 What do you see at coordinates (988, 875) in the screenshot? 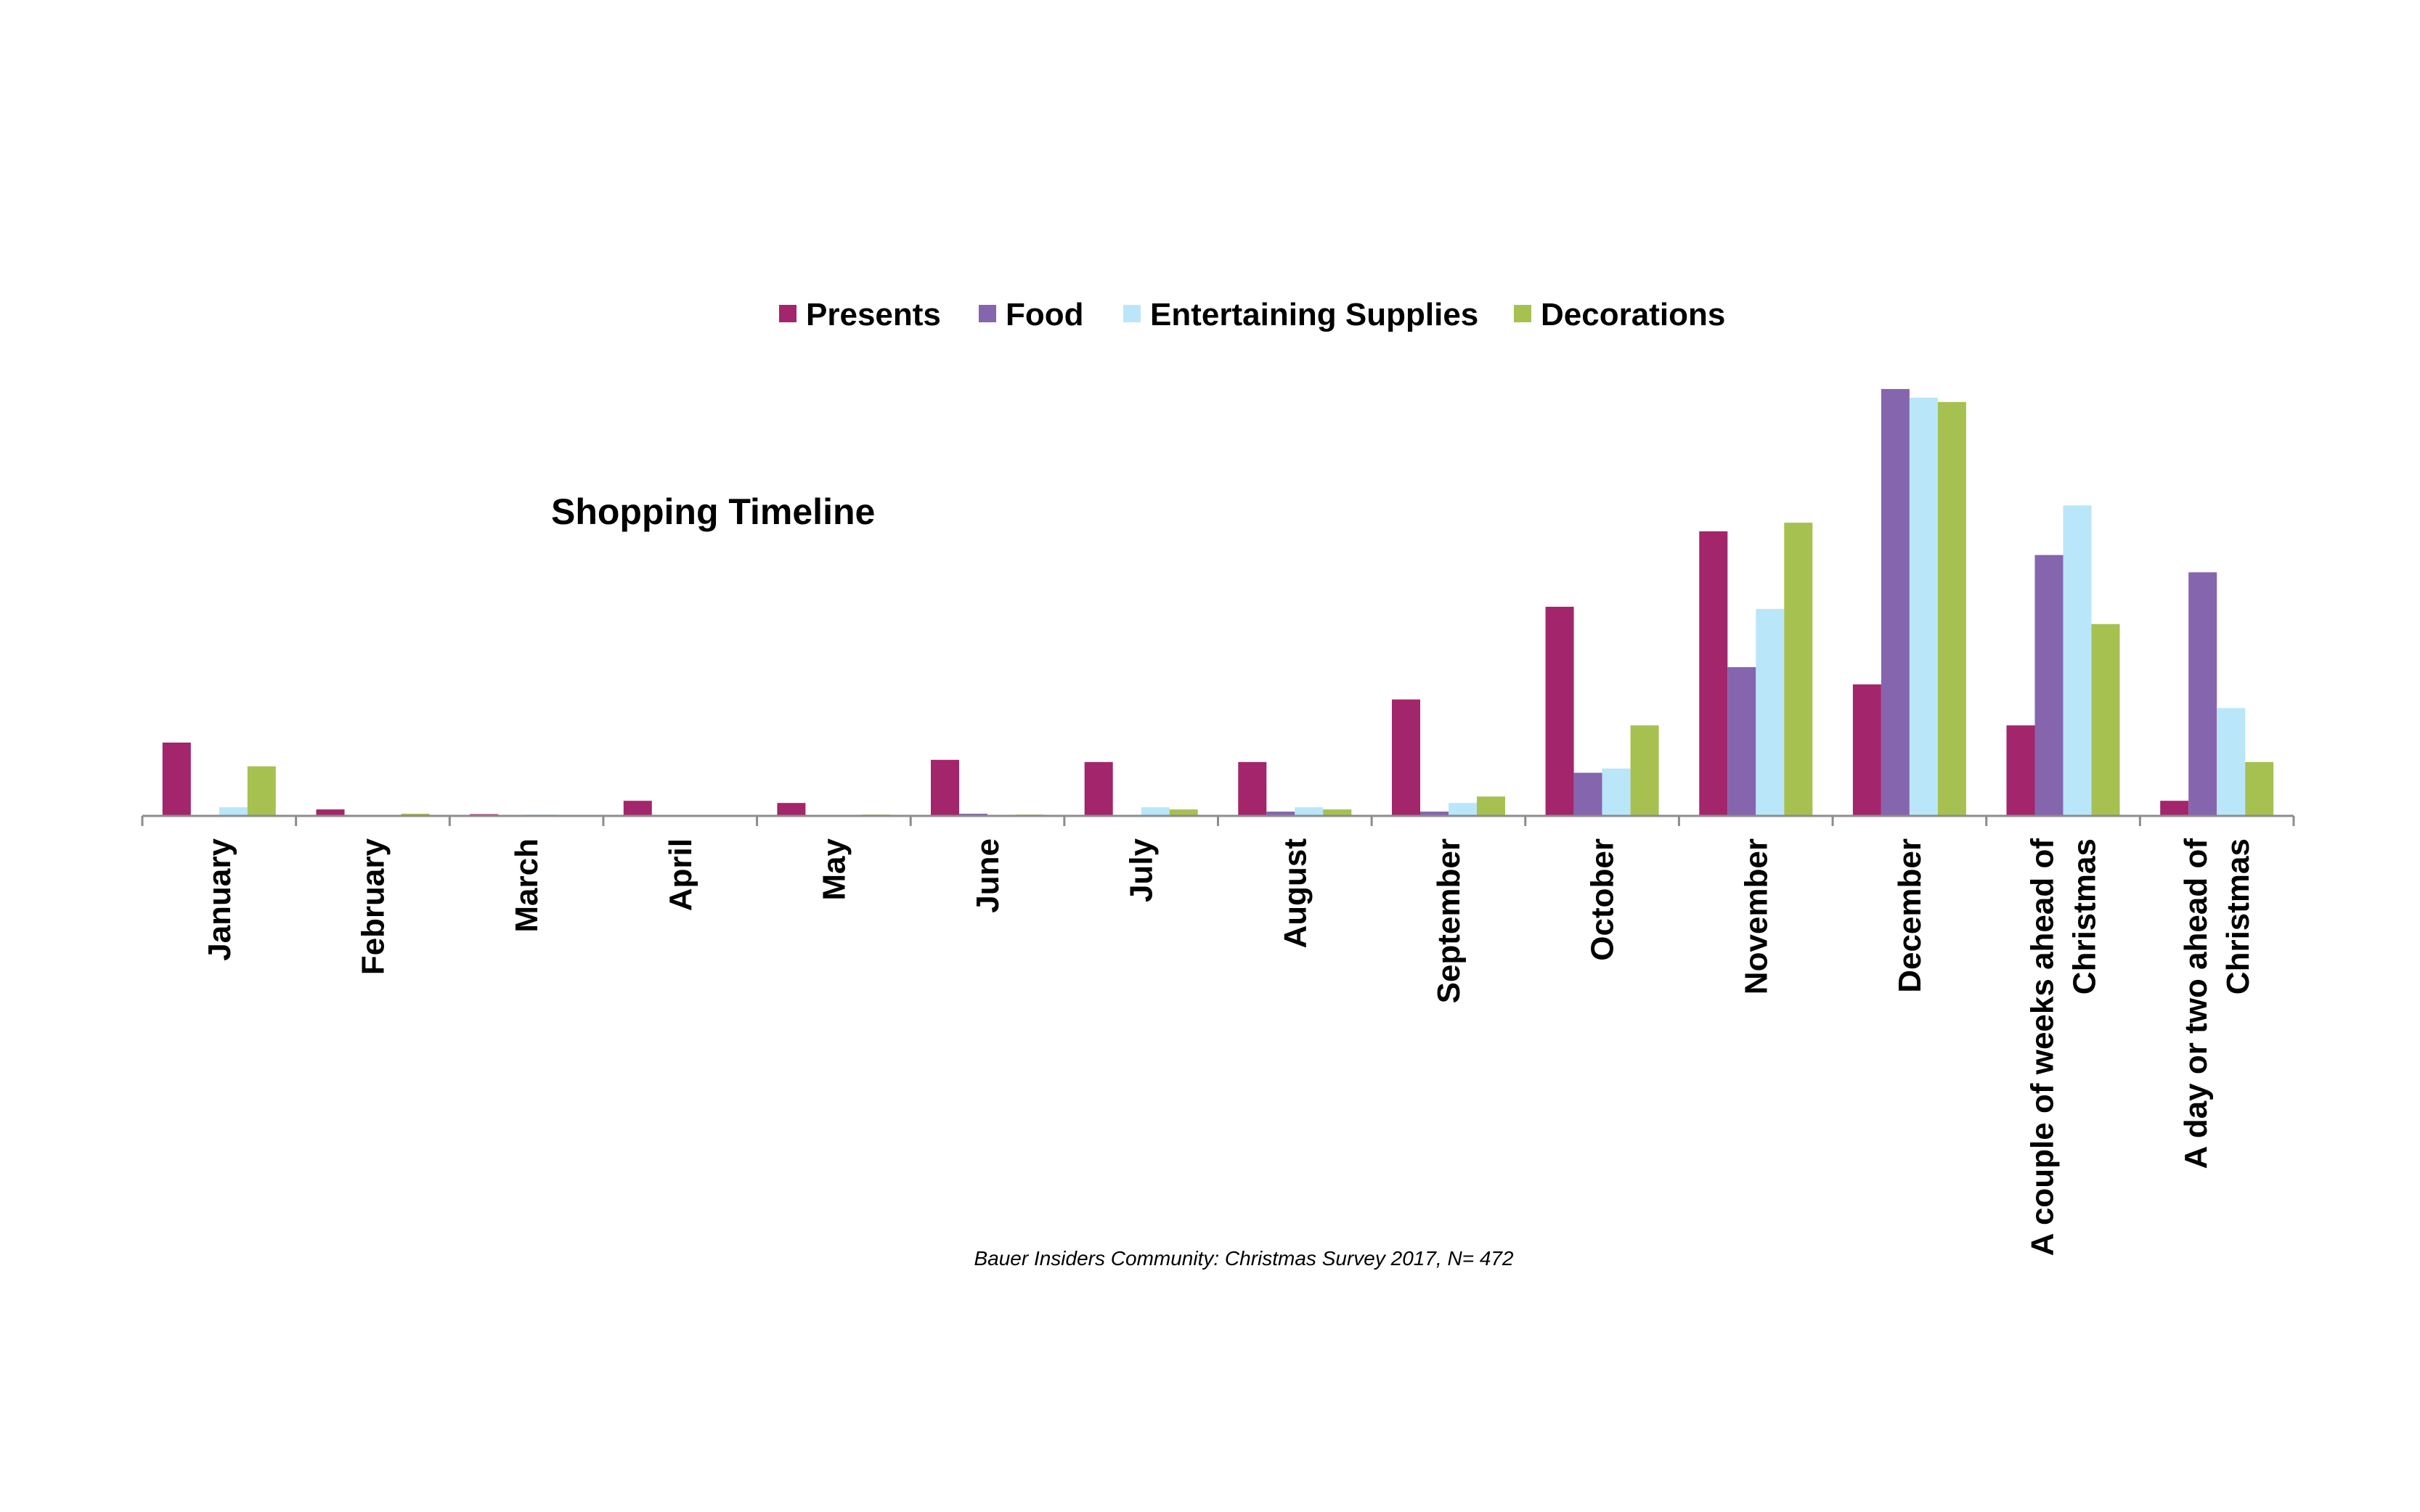
I see `x-tick-label-june: June` at bounding box center [988, 875].